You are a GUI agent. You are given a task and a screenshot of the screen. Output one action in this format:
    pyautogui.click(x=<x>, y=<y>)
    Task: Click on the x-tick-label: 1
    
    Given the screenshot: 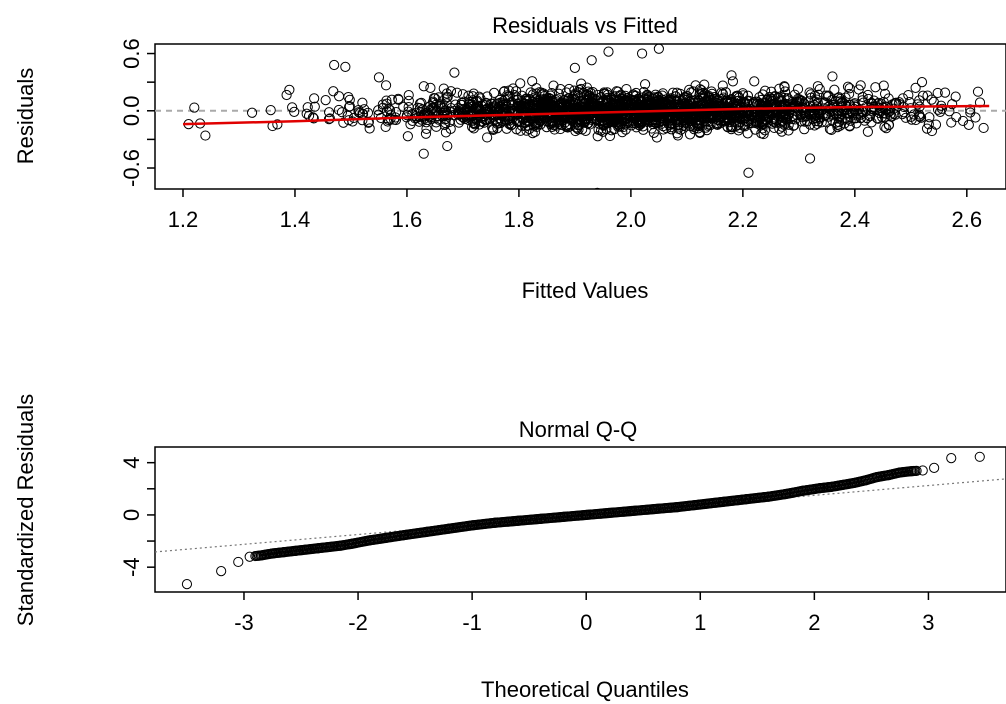 What is the action you would take?
    pyautogui.click(x=700, y=622)
    